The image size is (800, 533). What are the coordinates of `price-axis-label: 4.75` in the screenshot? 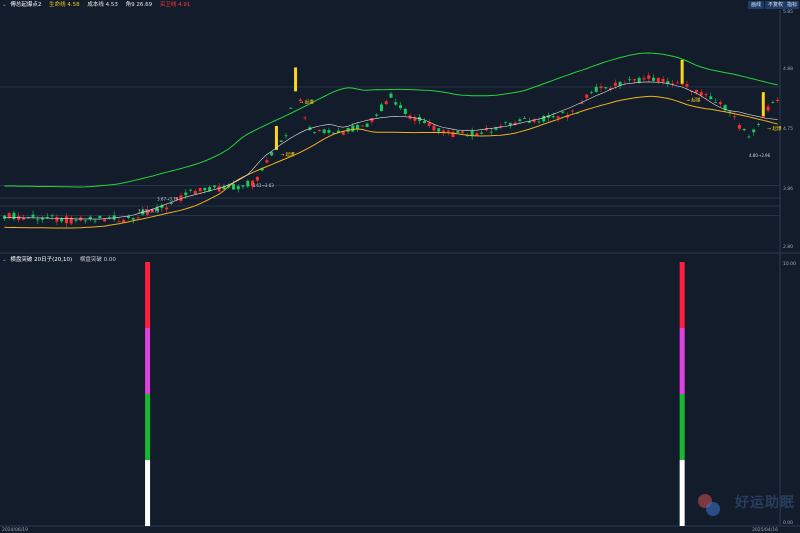 It's located at (788, 129).